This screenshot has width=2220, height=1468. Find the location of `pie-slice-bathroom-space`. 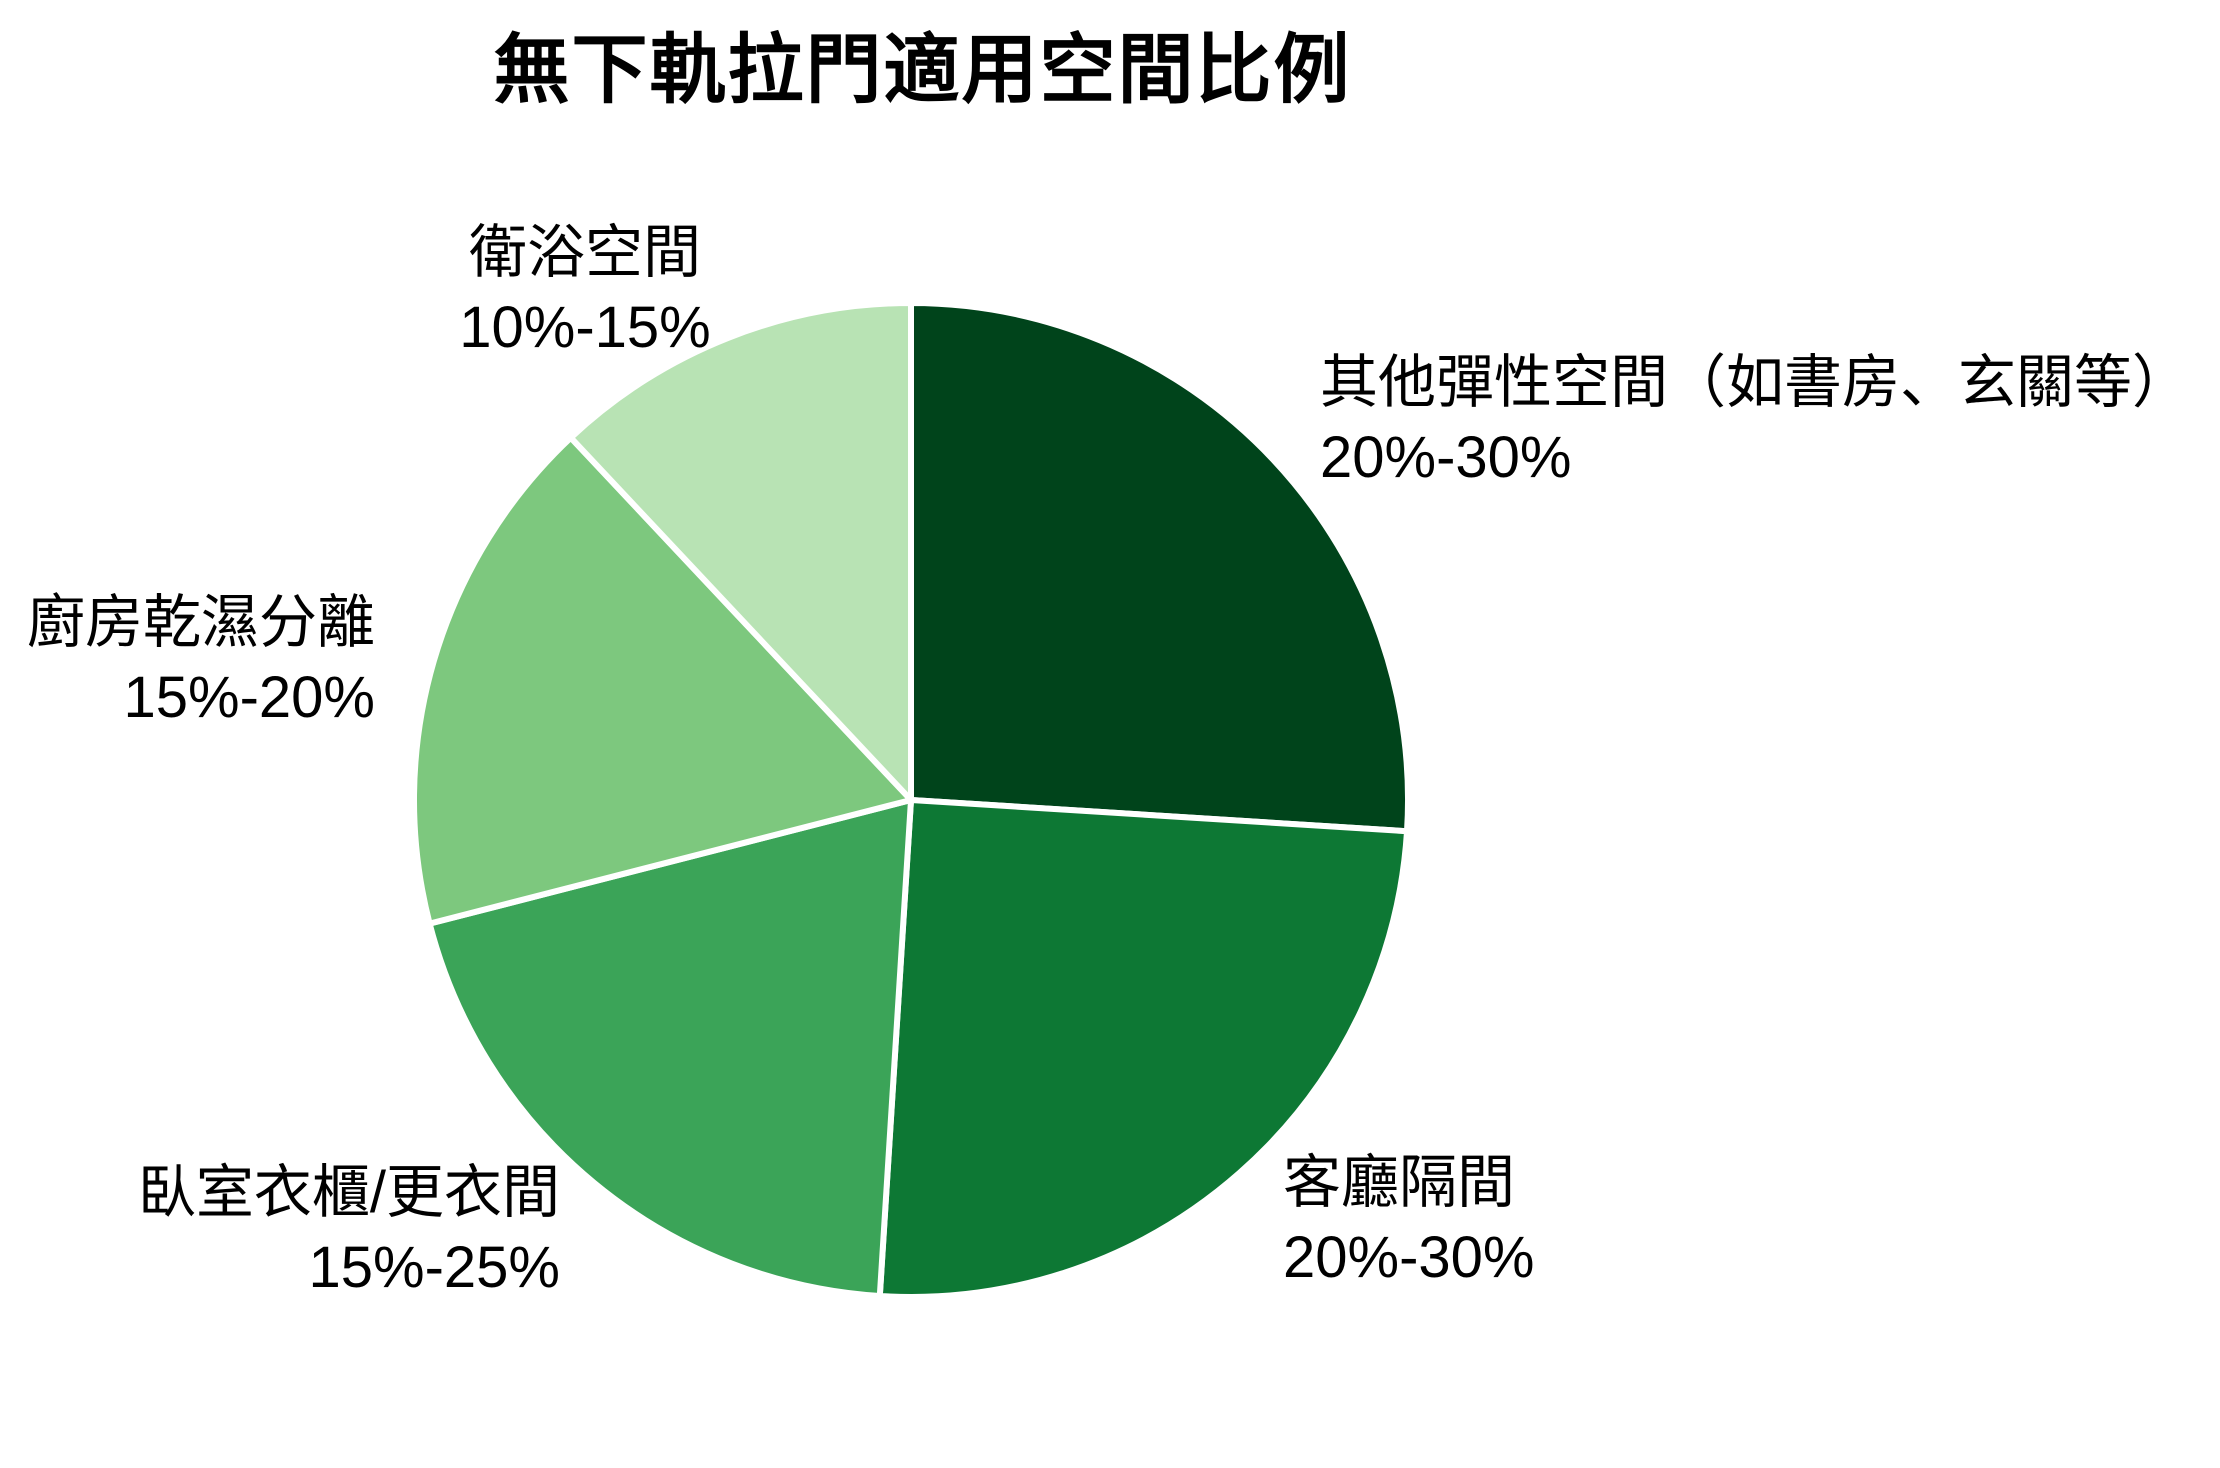

pie-slice-bathroom-space is located at coordinates (740, 551).